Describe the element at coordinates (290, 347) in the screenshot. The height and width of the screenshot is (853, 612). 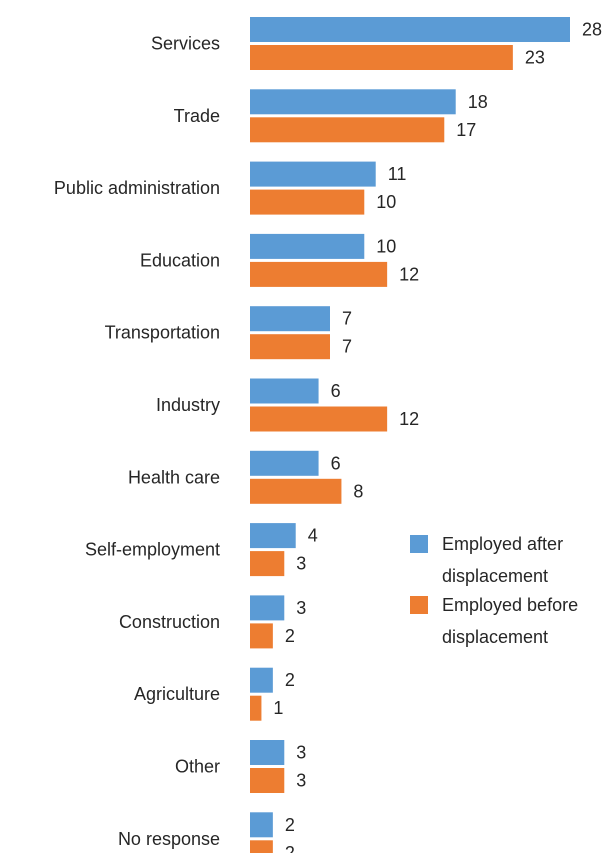
I see `bar-transportation-before` at that location.